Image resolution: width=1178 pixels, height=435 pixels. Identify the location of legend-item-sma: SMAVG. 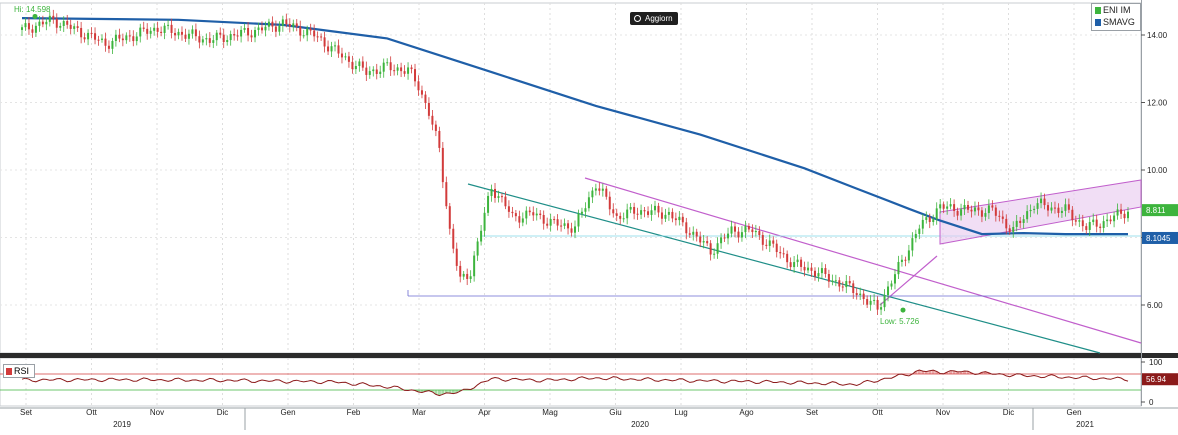
(1116, 22).